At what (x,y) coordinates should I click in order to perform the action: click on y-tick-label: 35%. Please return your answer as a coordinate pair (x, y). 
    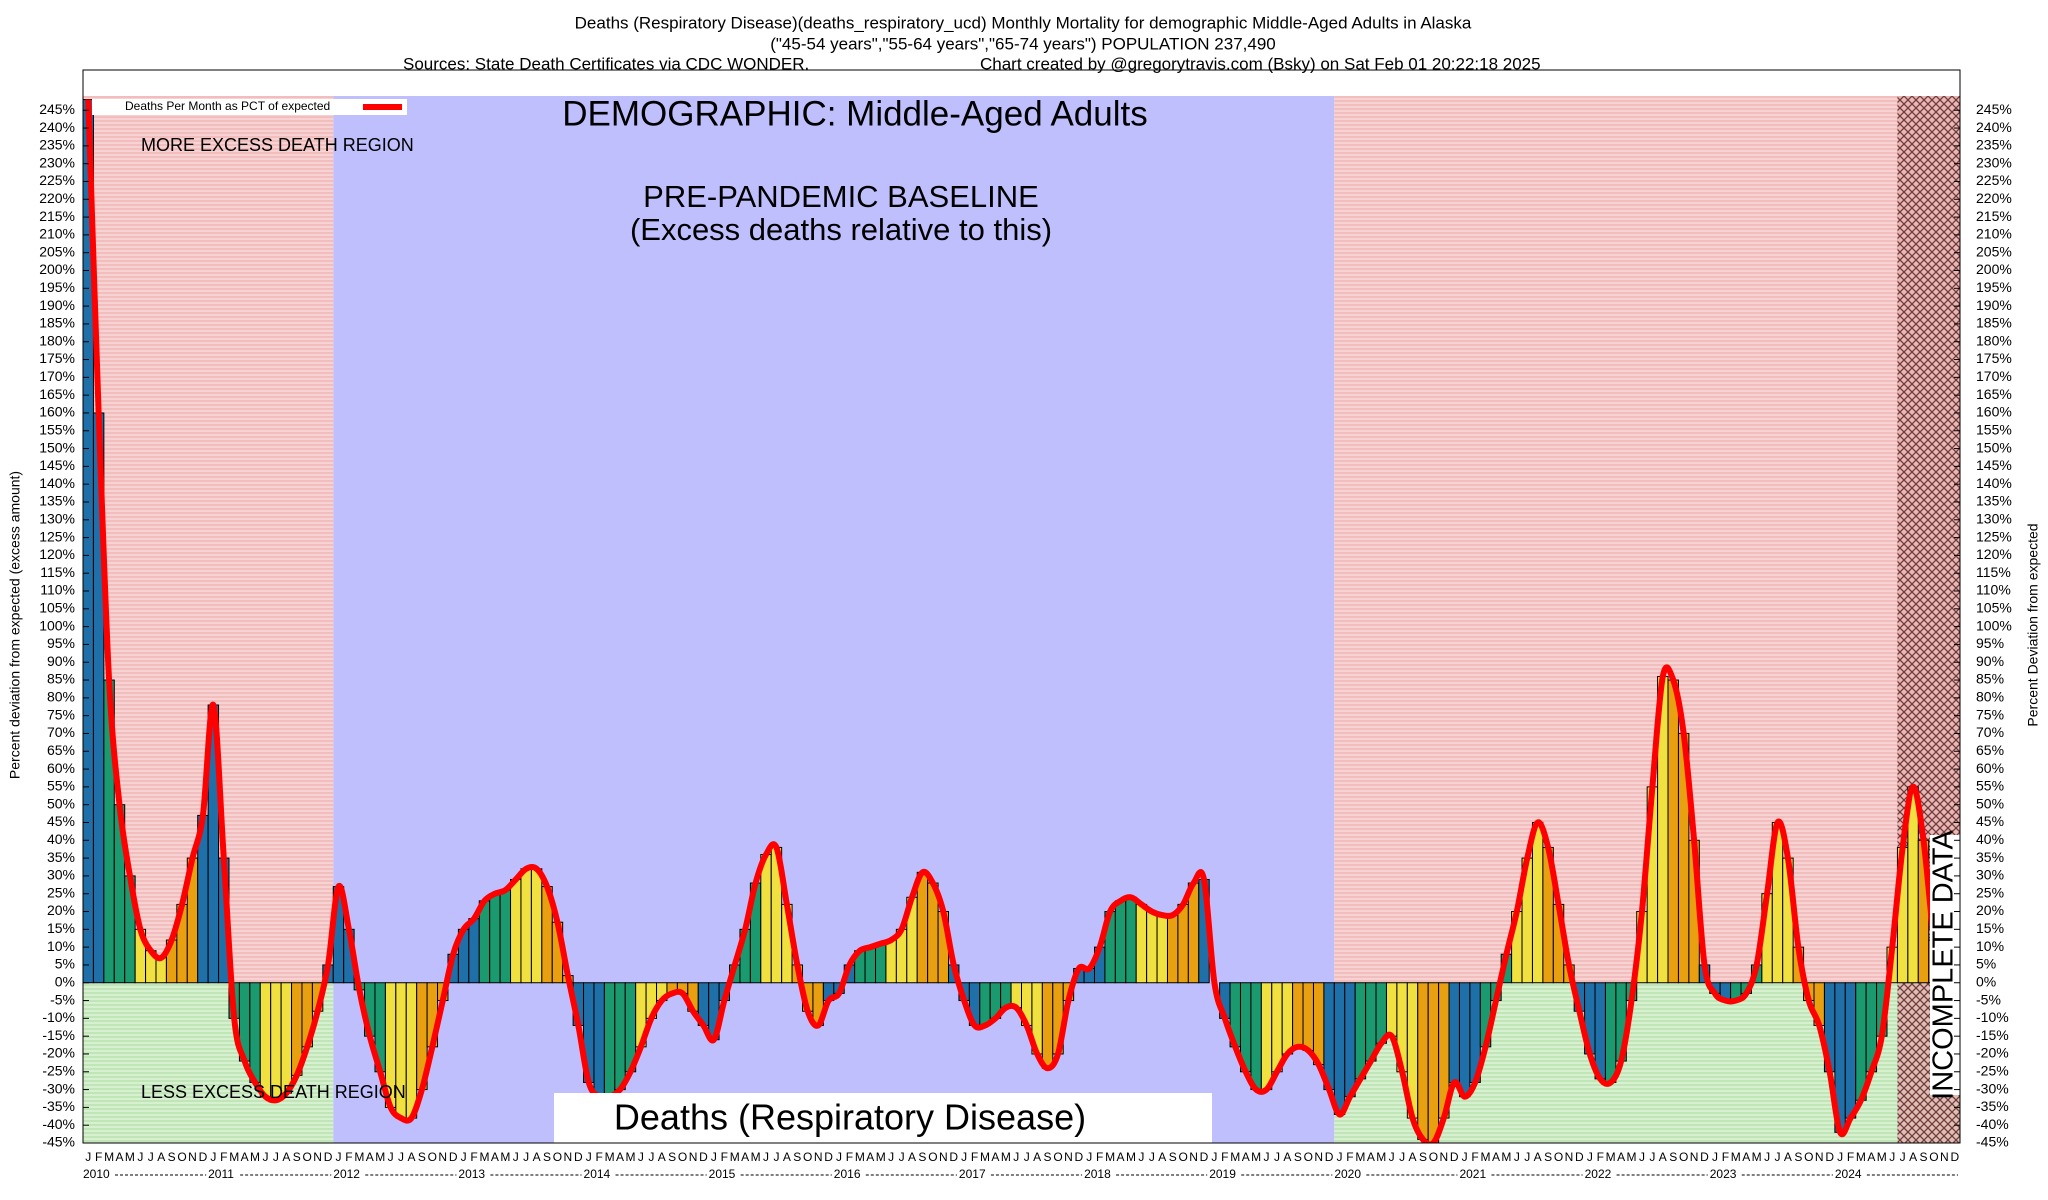
    Looking at the image, I should click on (61, 857).